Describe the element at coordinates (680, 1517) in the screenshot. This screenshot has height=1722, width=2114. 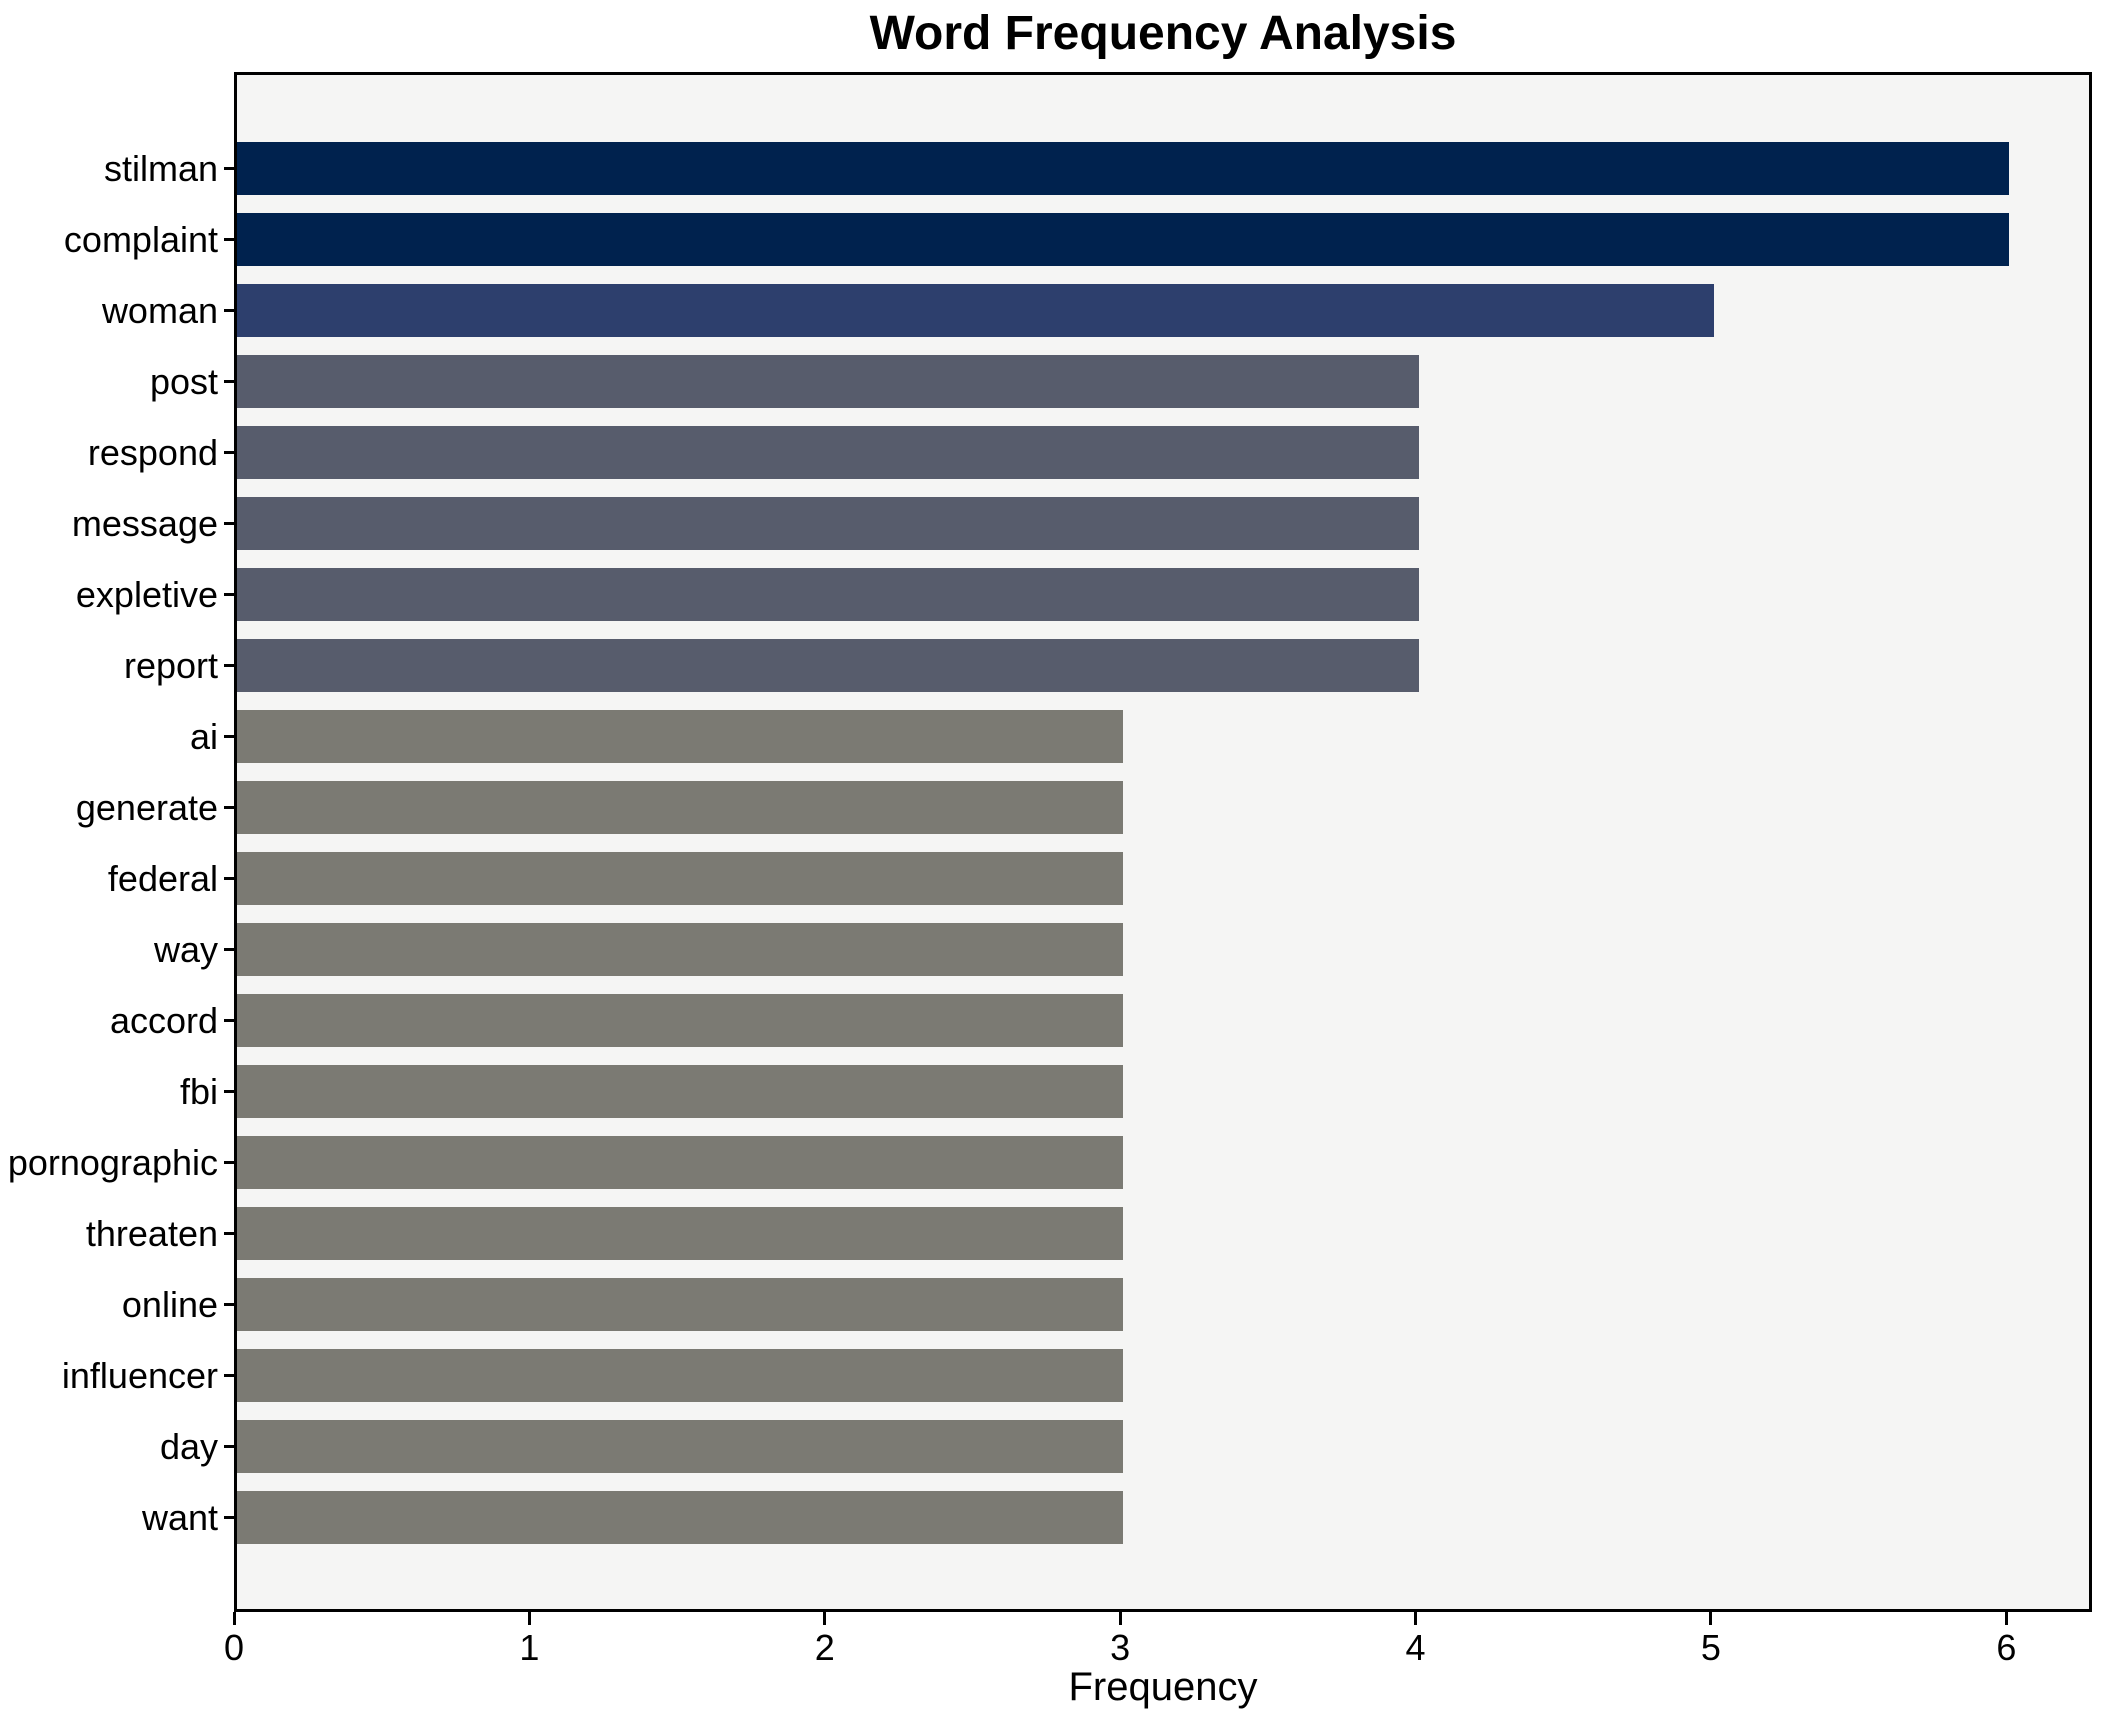
I see `bar-want` at that location.